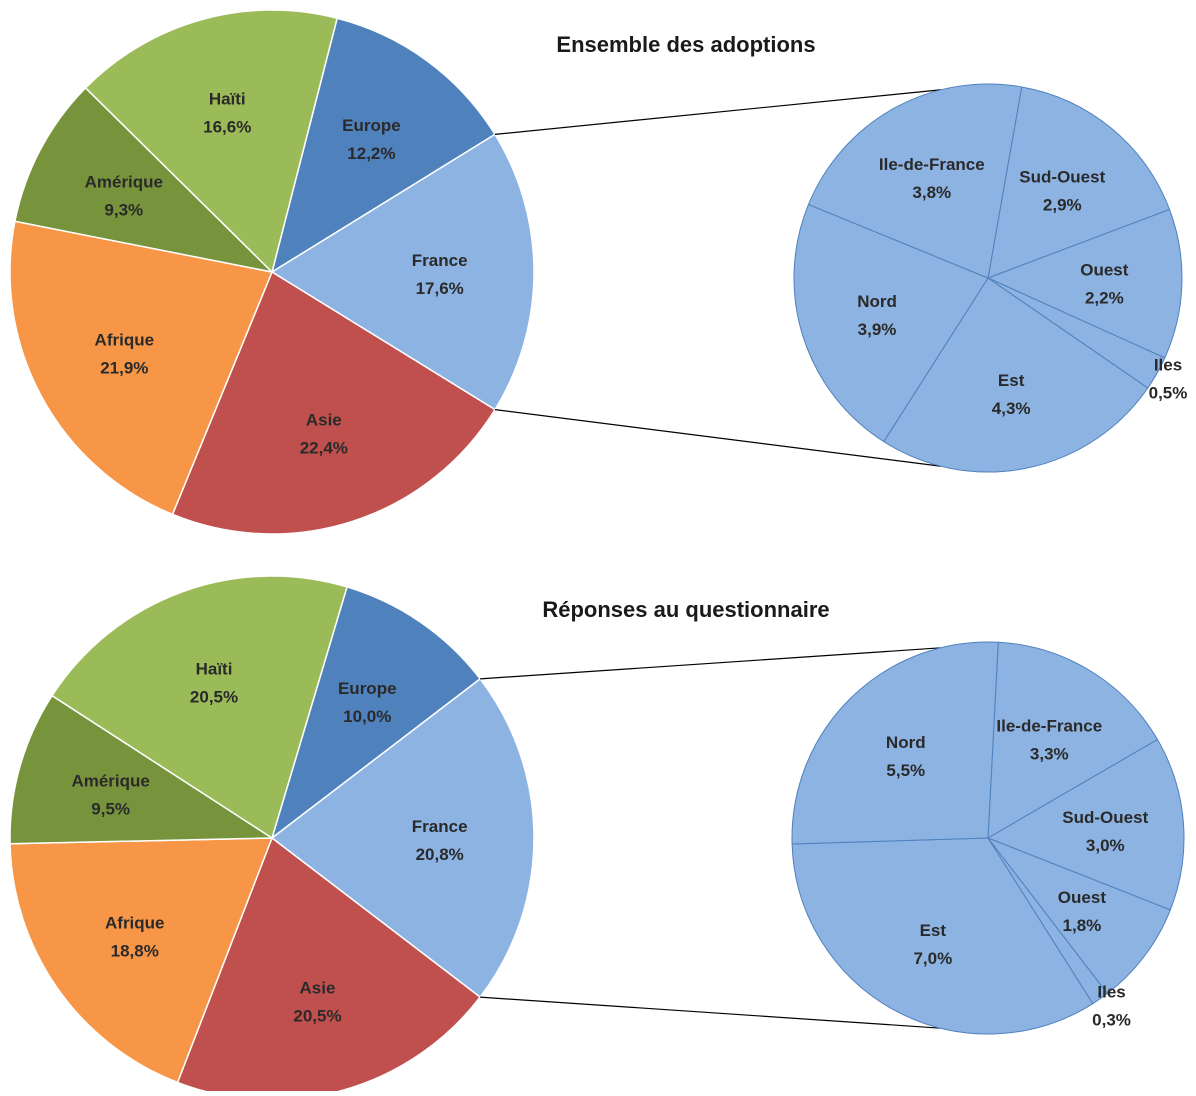 This screenshot has width=1196, height=1096. Describe the element at coordinates (440, 840) in the screenshot. I see `slice-label-france-questionnaire: France 20,8%` at that location.